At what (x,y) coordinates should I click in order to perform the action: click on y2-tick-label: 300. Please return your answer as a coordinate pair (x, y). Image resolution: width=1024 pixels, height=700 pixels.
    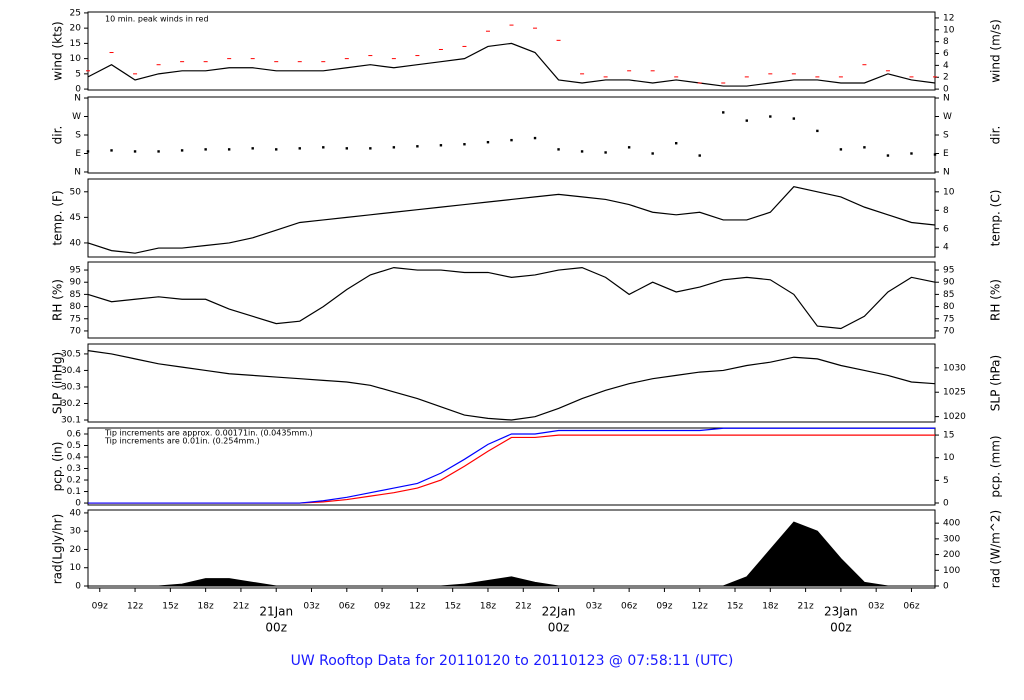
    Looking at the image, I should click on (951, 539).